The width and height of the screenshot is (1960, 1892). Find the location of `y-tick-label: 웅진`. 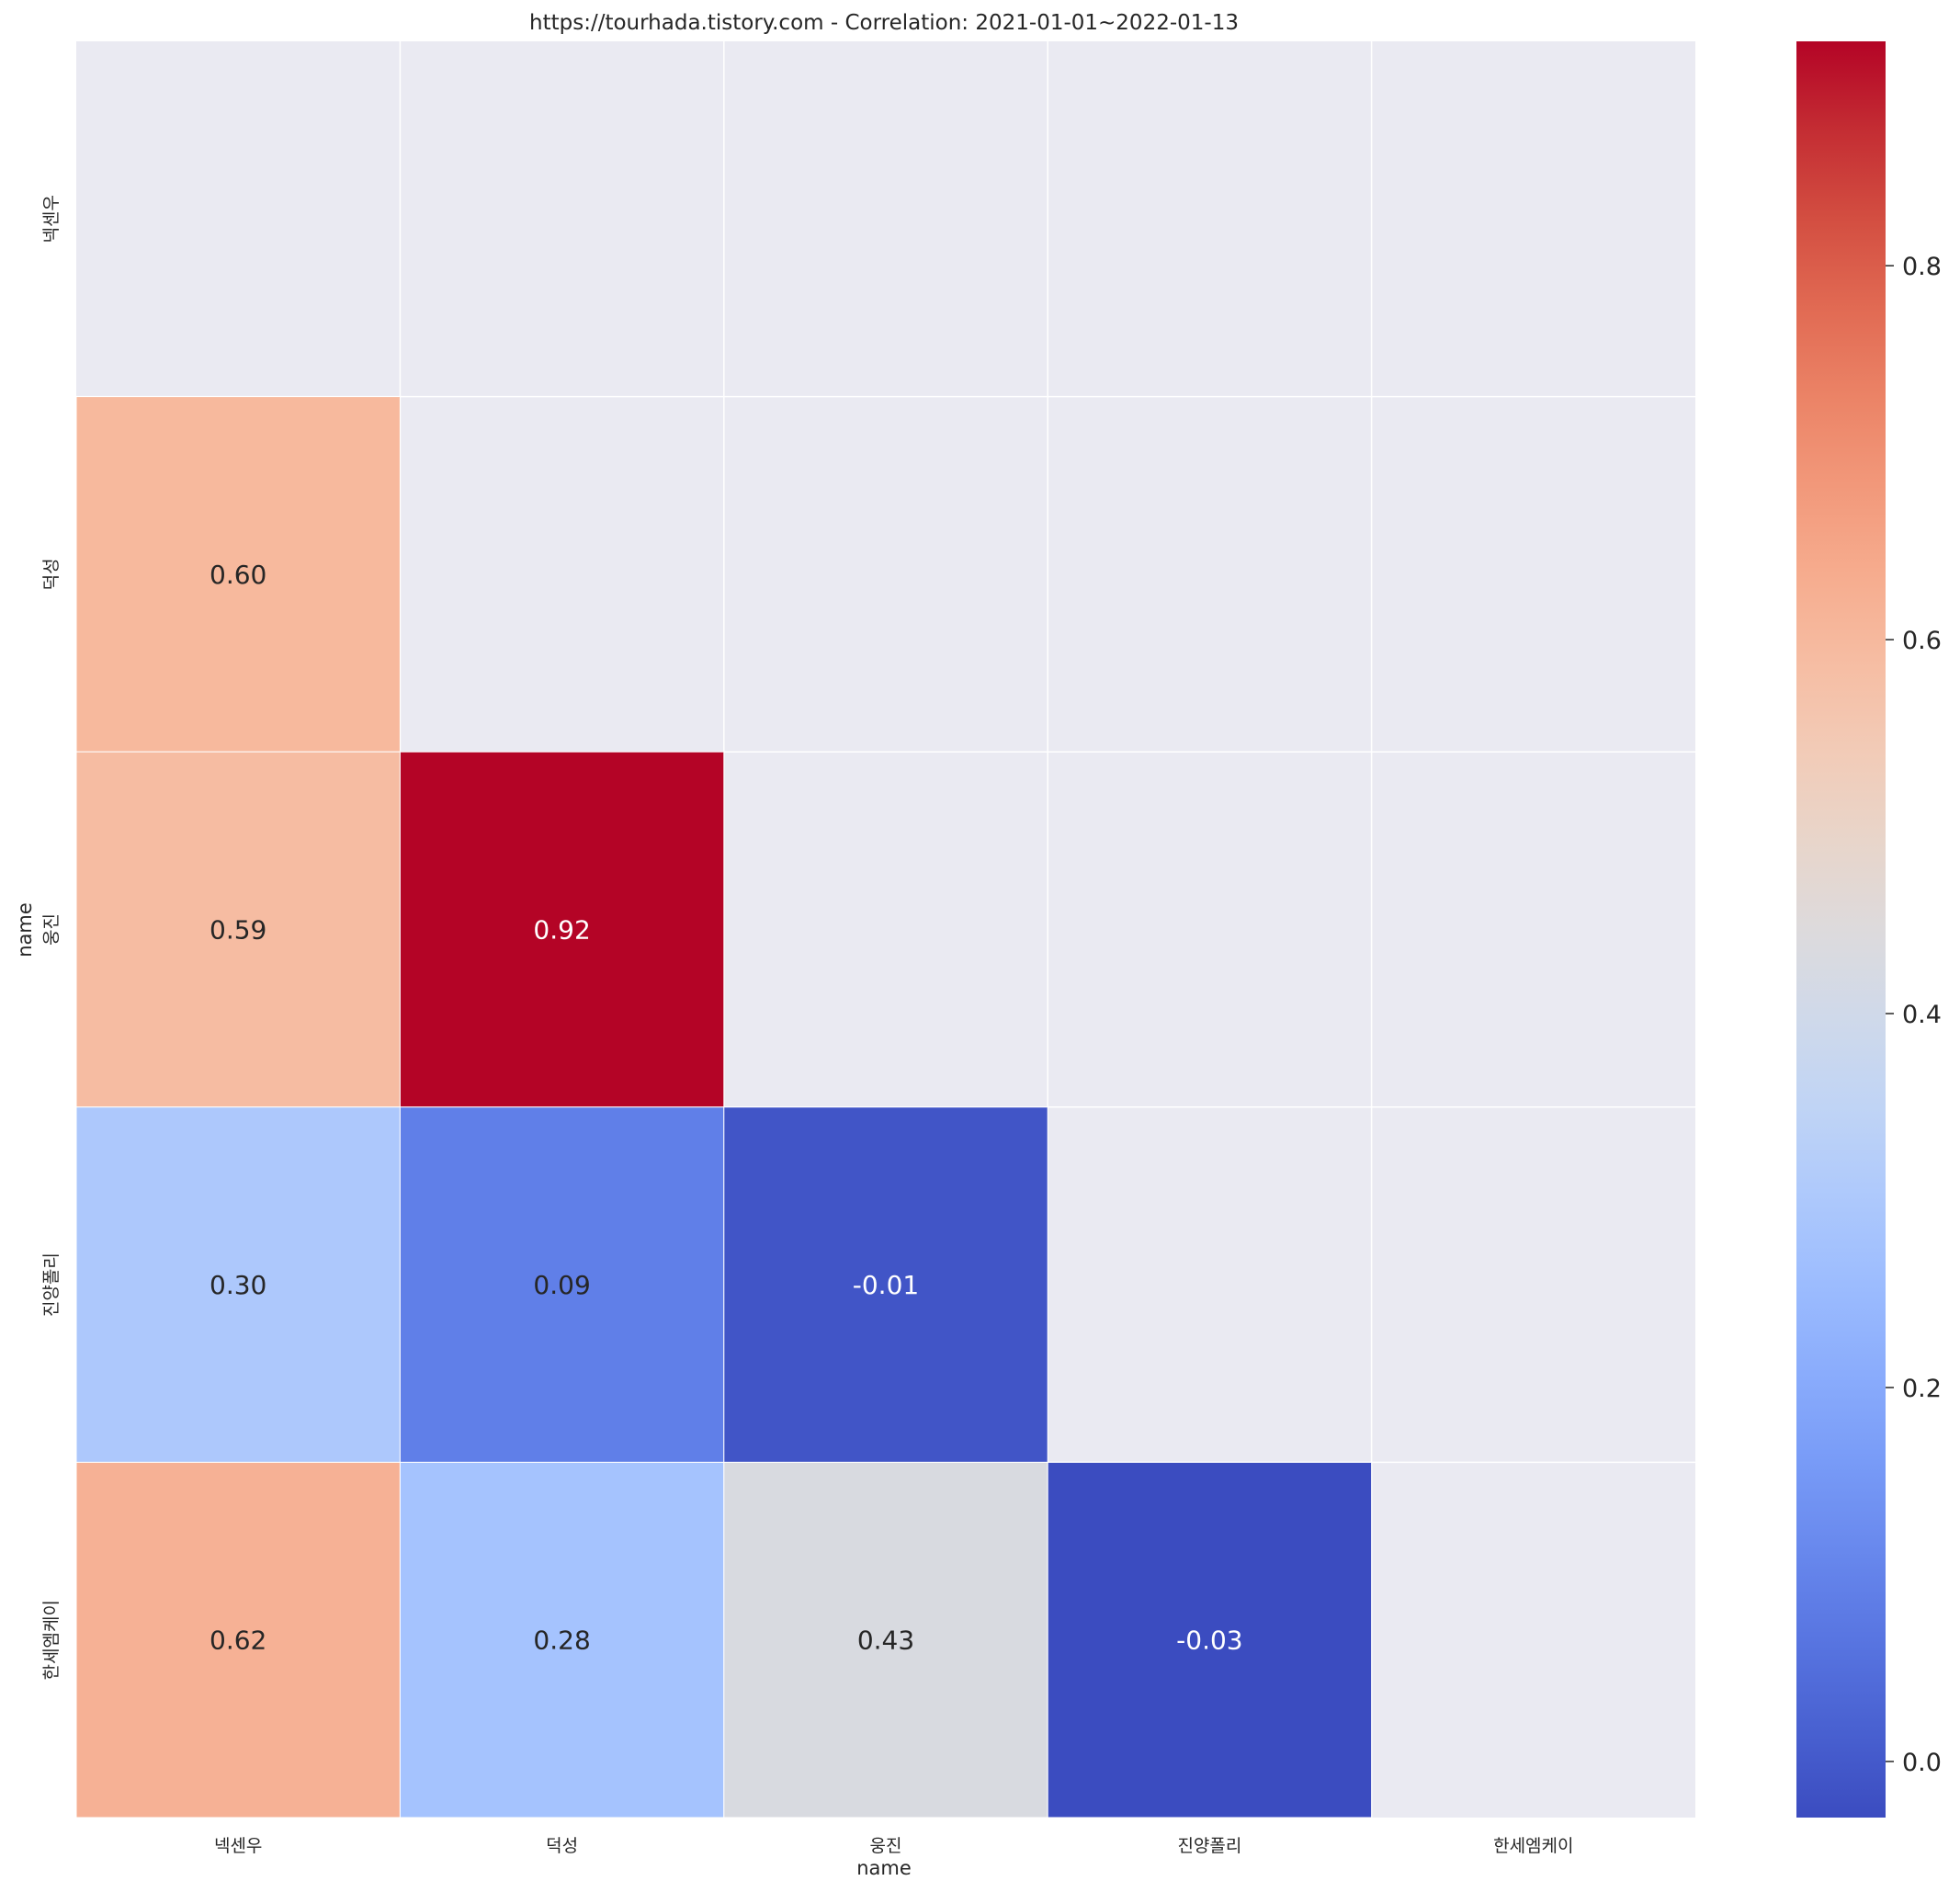

y-tick-label: 웅진 is located at coordinates (52, 929).